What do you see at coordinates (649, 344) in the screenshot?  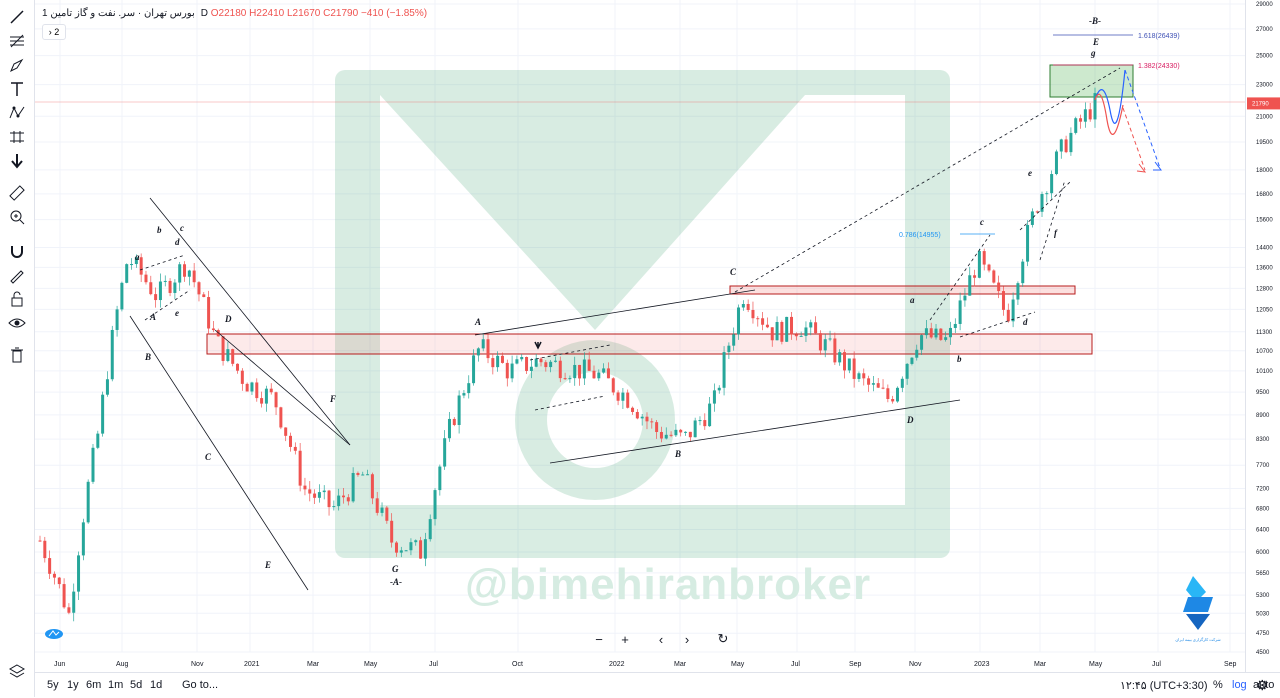 I see `zone-resistance-wide` at bounding box center [649, 344].